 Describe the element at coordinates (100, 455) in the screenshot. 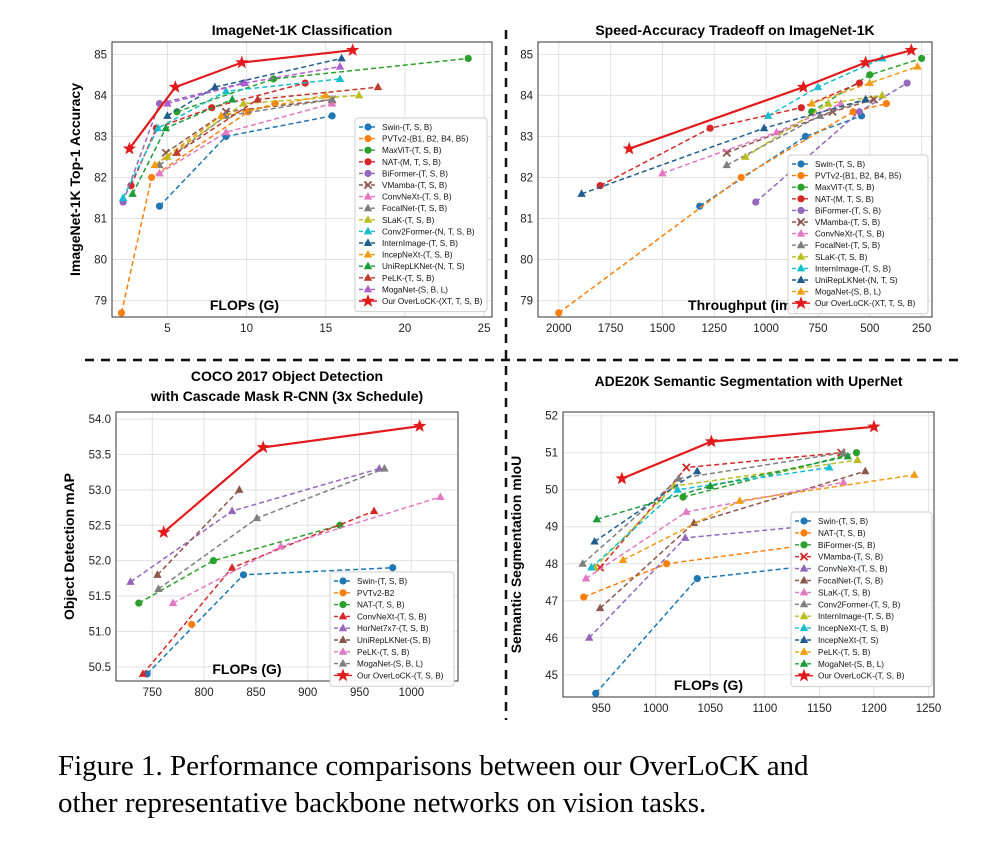

I see `y-tick-label: 53.5` at that location.